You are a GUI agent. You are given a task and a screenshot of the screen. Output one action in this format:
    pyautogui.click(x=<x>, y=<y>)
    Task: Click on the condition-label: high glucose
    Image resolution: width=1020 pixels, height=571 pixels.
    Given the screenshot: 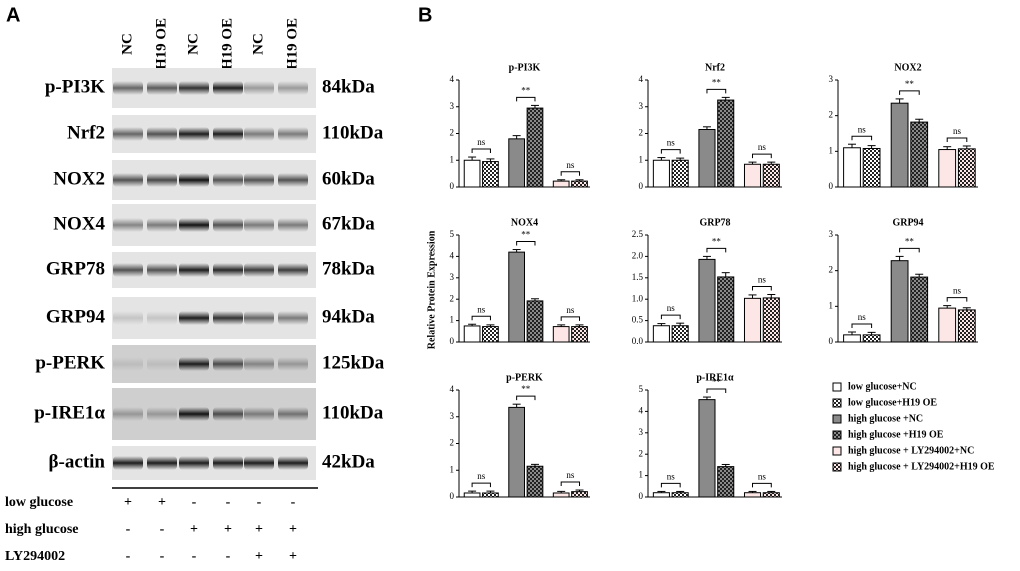 What is the action you would take?
    pyautogui.click(x=42, y=529)
    